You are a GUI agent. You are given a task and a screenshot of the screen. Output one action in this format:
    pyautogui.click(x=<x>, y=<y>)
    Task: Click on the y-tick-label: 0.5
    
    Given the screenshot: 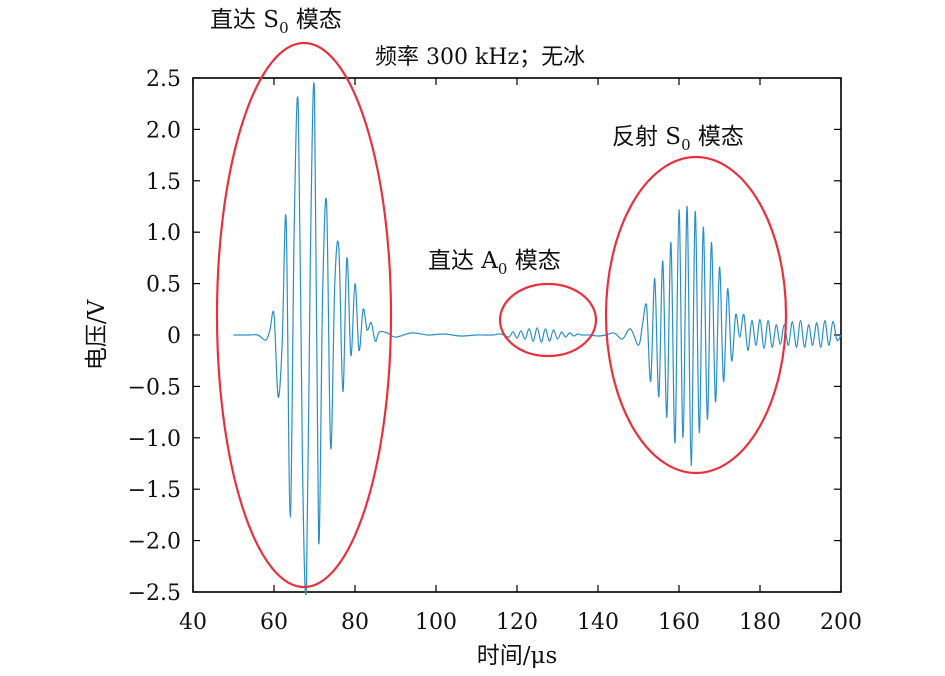 What is the action you would take?
    pyautogui.click(x=163, y=285)
    